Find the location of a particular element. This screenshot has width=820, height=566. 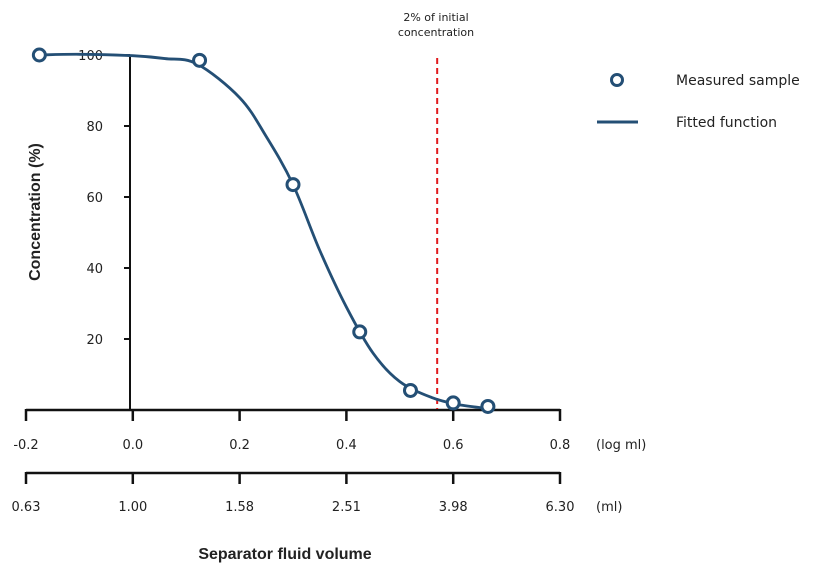

x-axis-title: Separator fluid volume is located at coordinates (284, 554).